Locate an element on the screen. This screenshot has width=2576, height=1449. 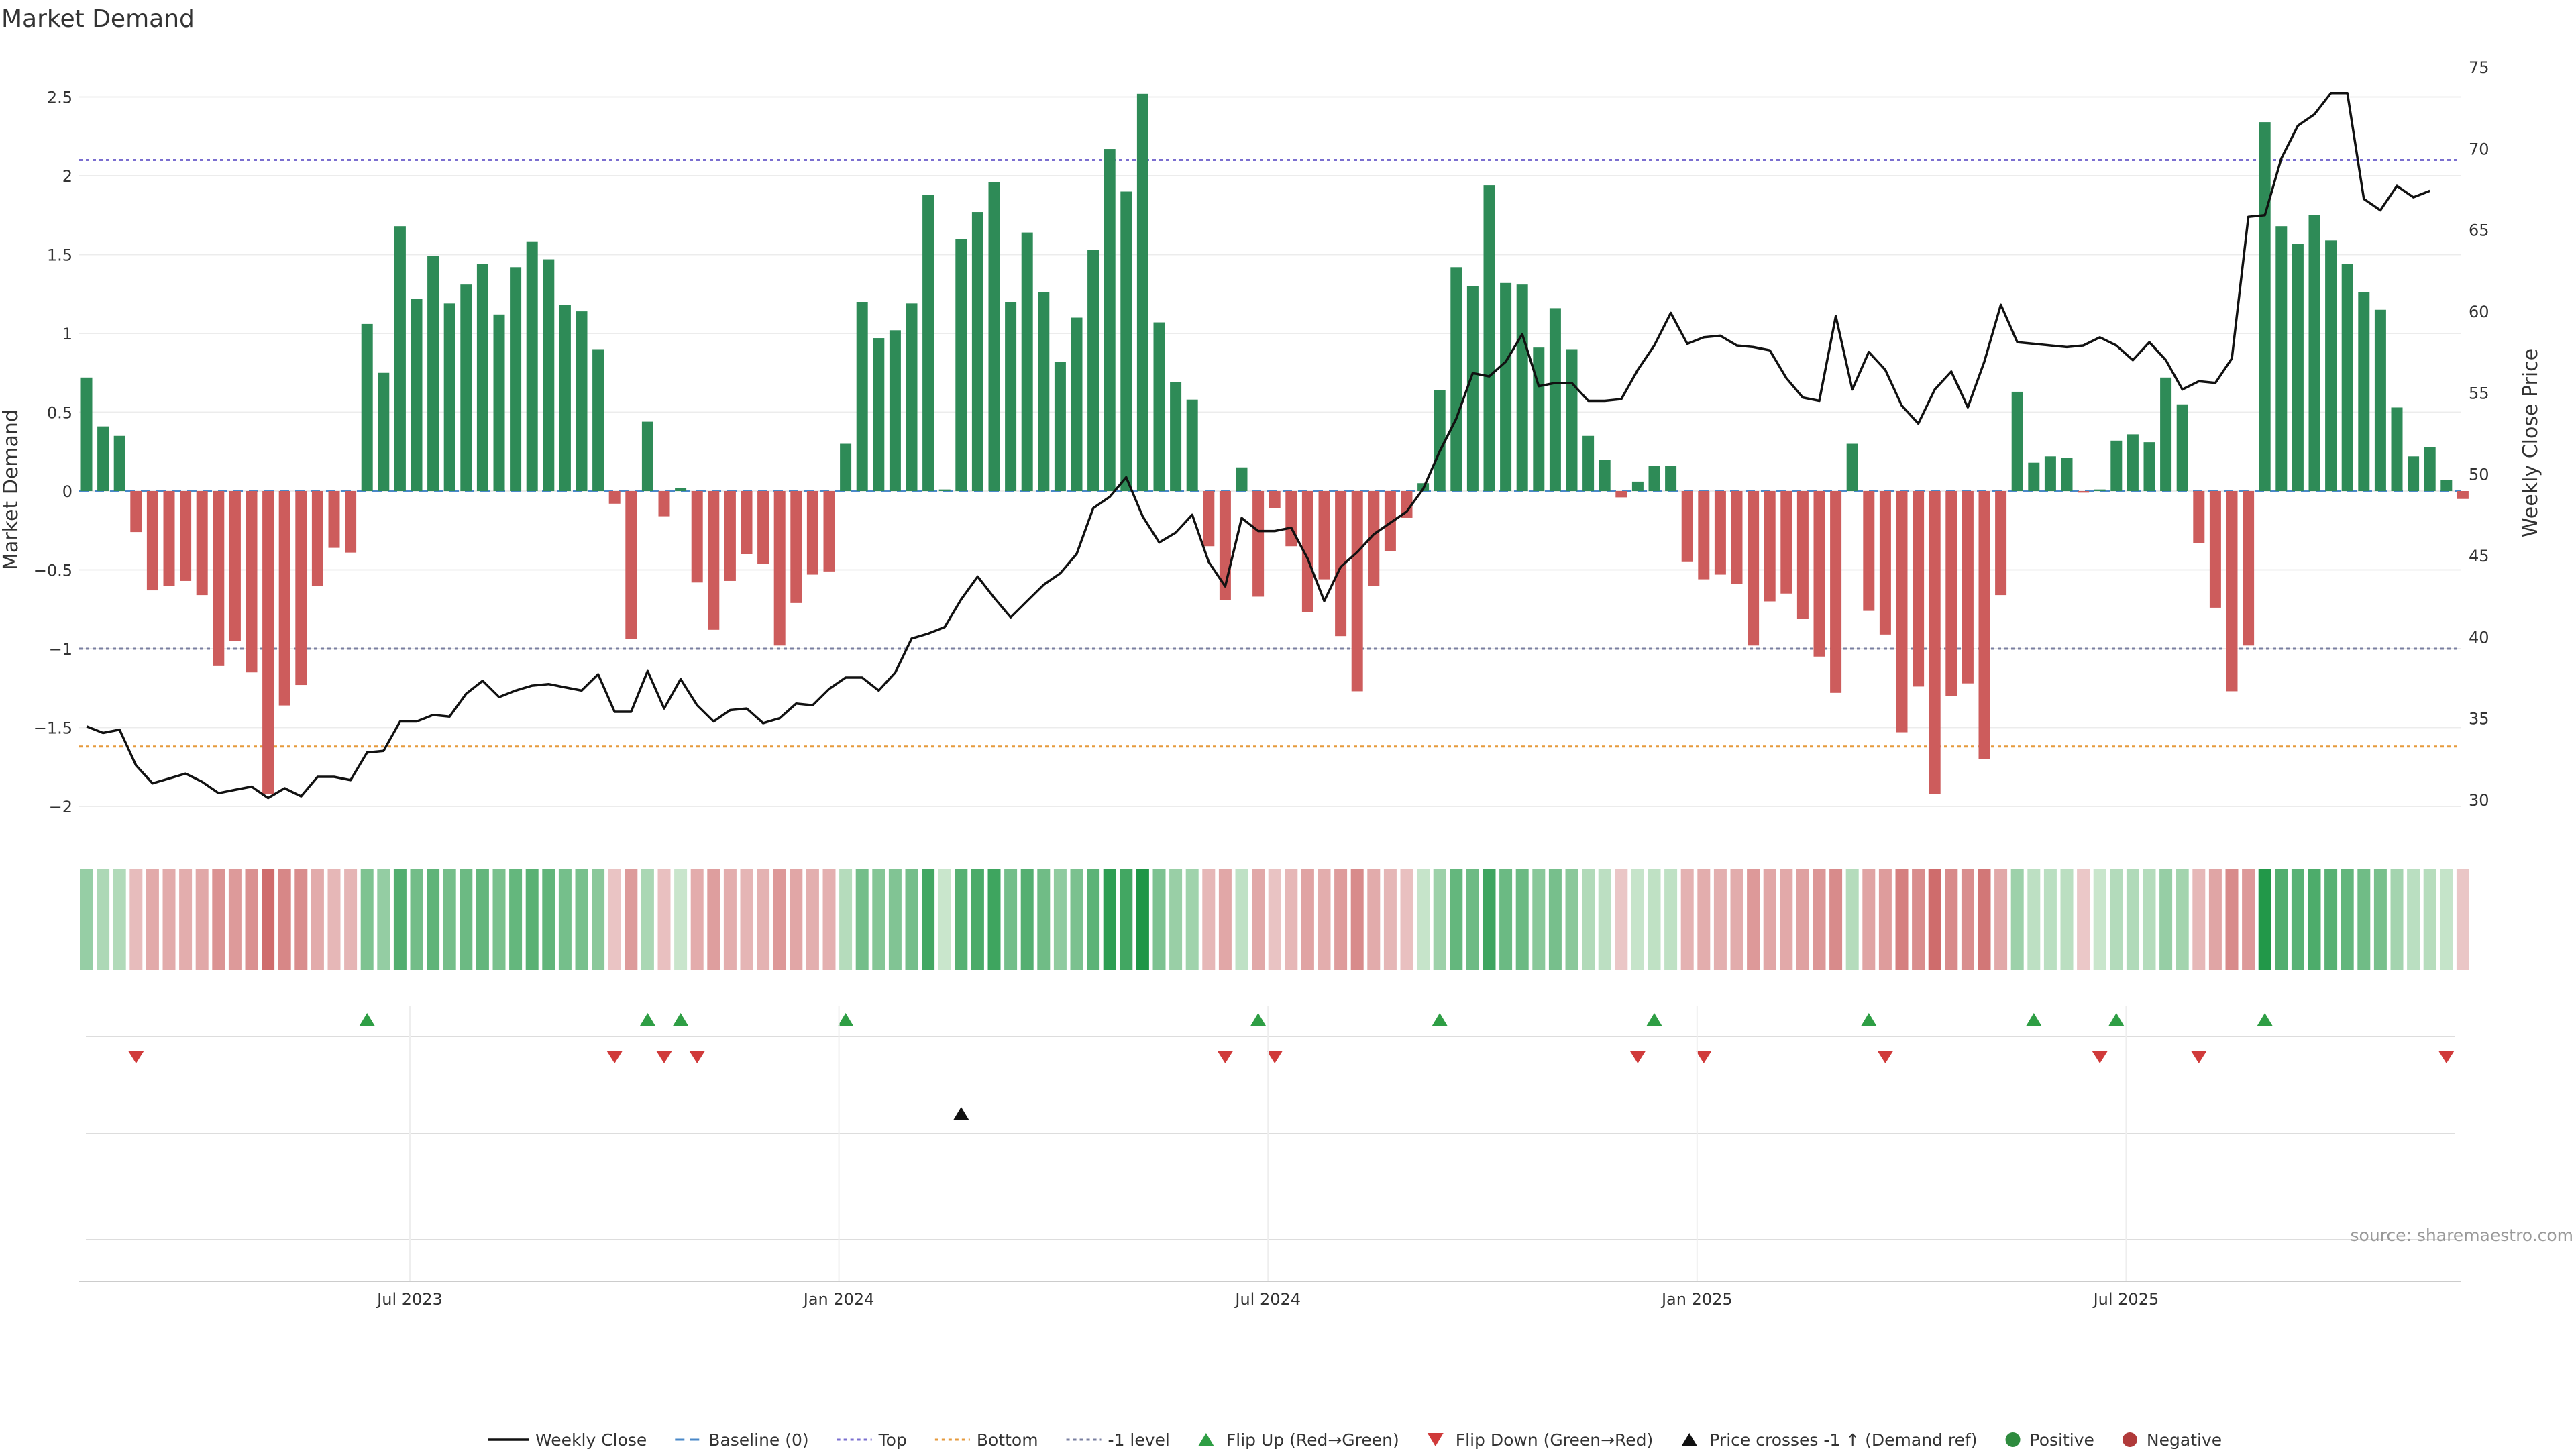
legend-circle-icon is located at coordinates (2013, 1439).